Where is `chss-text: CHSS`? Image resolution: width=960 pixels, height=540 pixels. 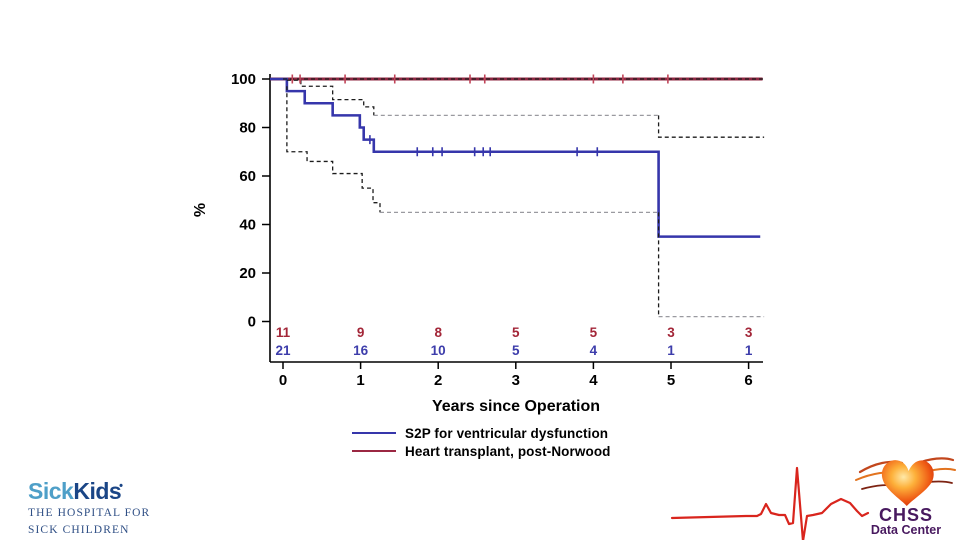
chss-text: CHSS is located at coordinates (906, 515).